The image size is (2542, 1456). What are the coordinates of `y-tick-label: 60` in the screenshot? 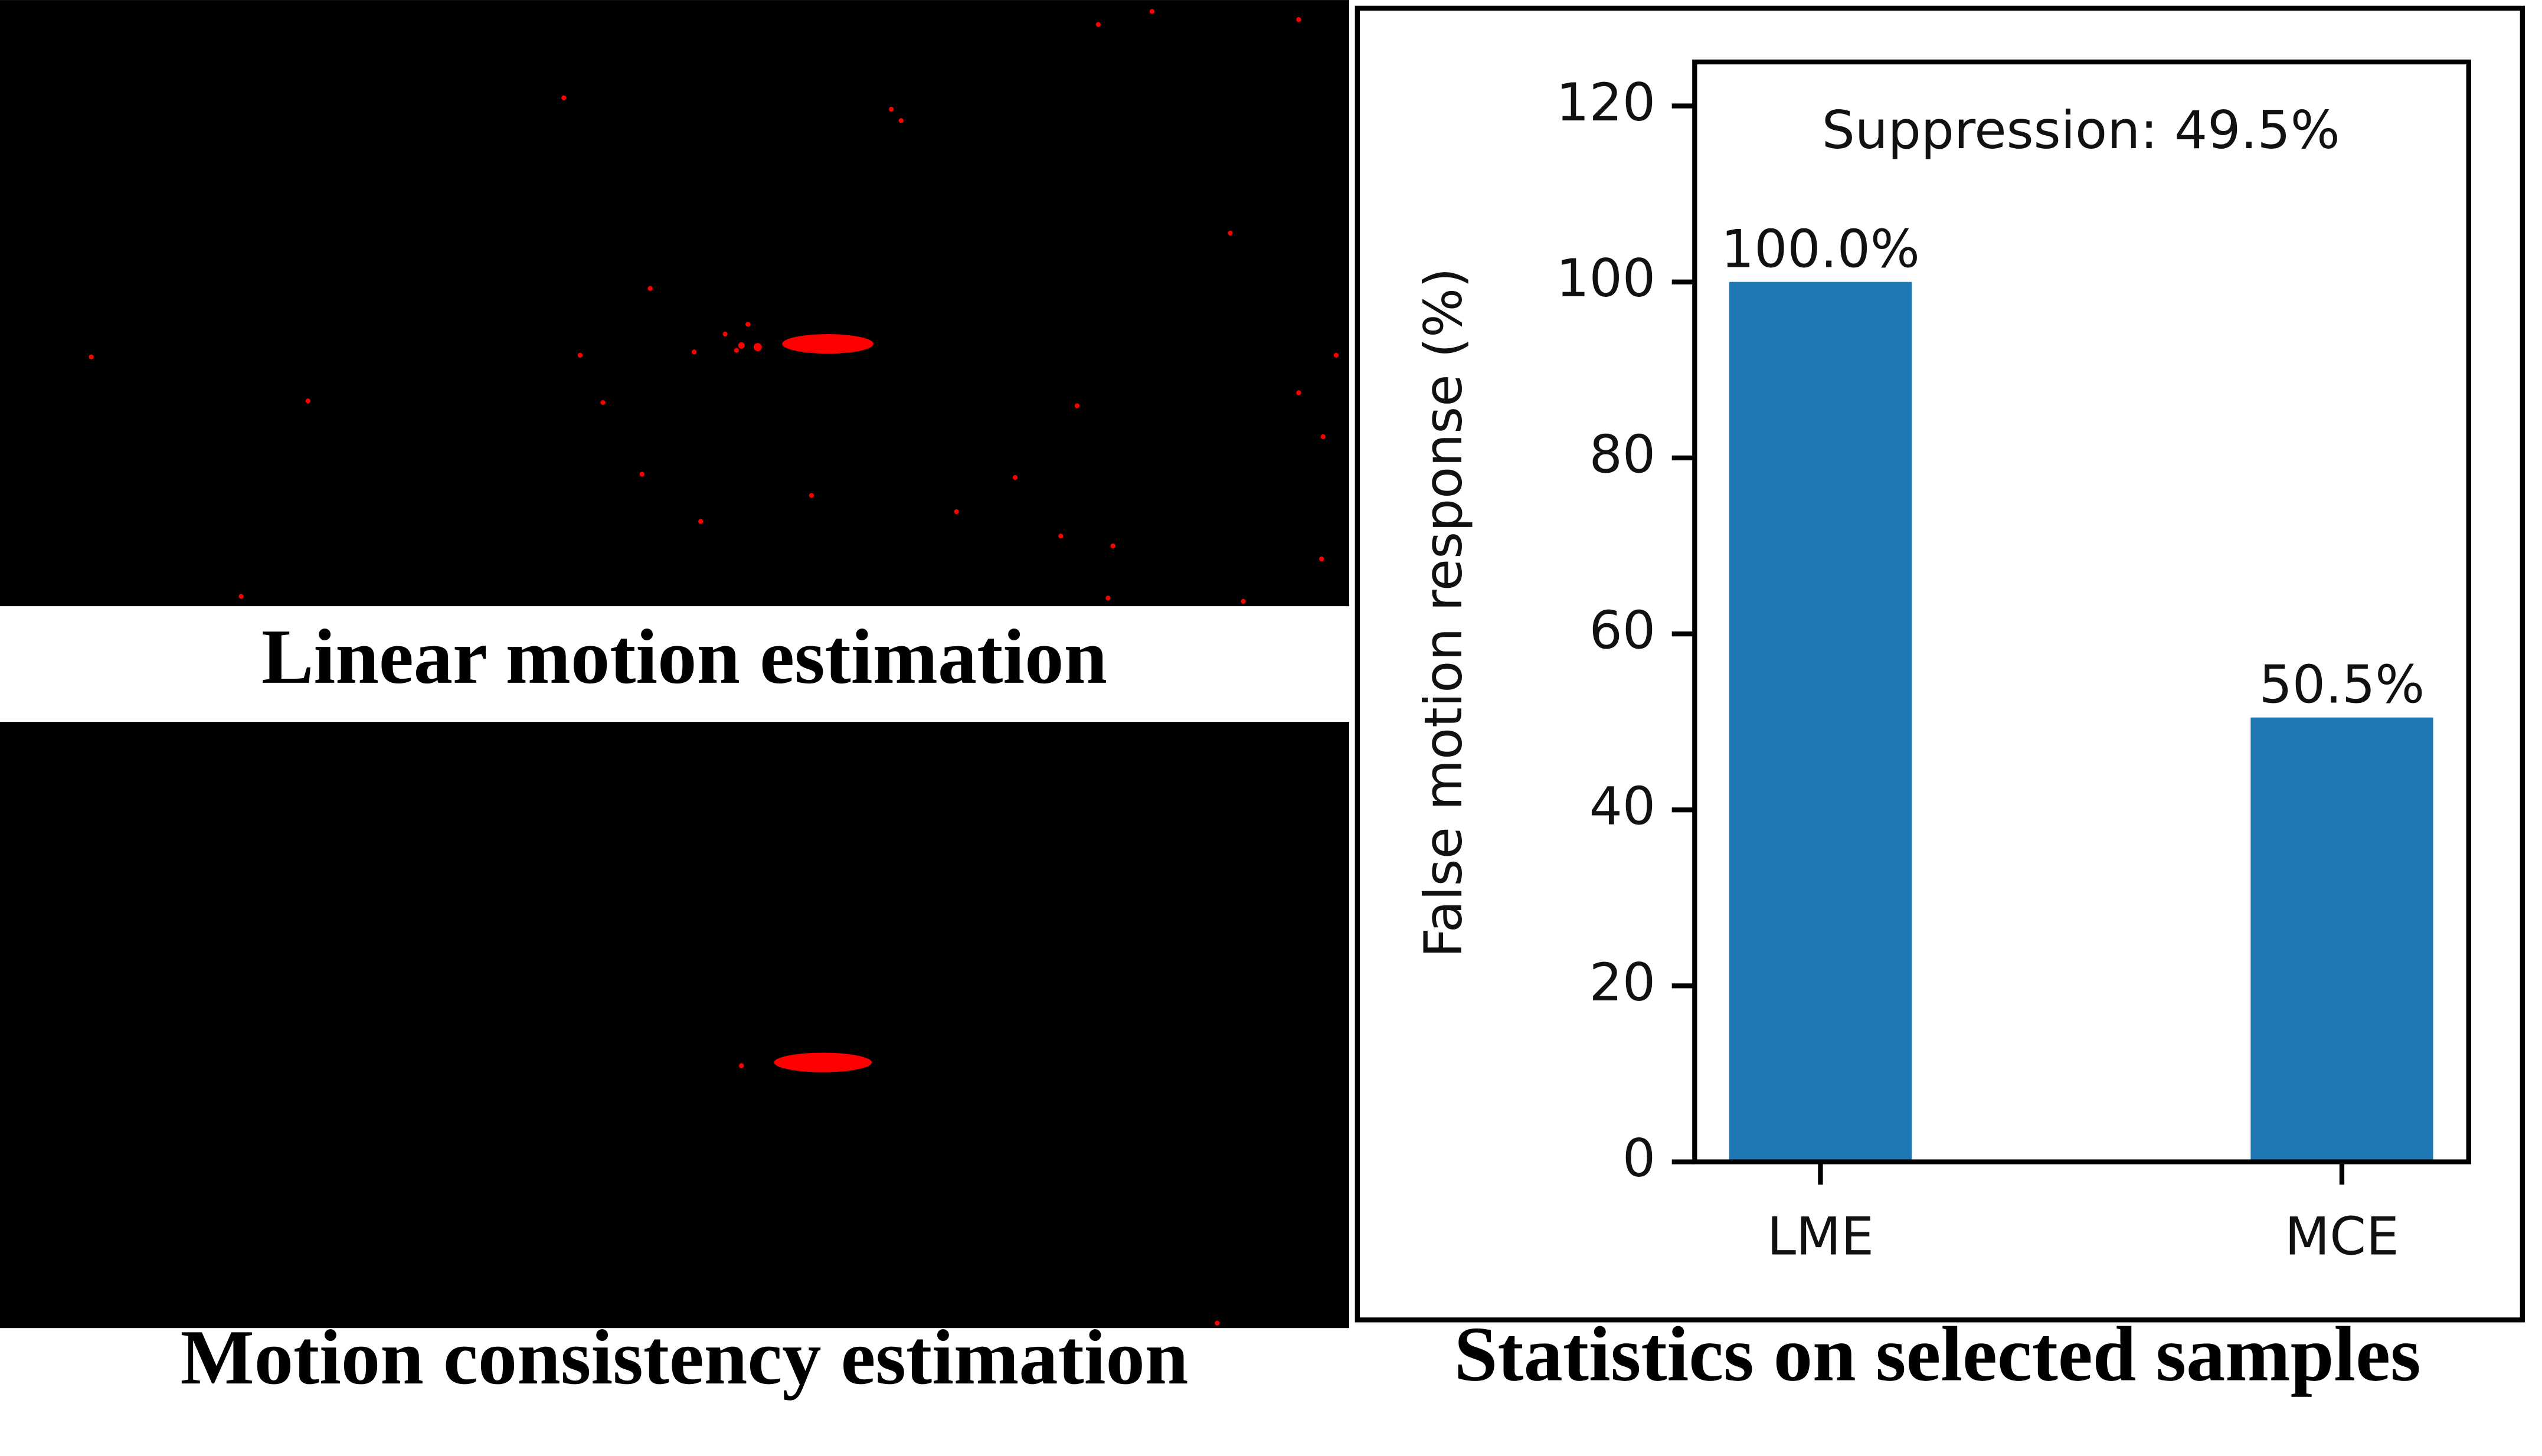 It's located at (1622, 630).